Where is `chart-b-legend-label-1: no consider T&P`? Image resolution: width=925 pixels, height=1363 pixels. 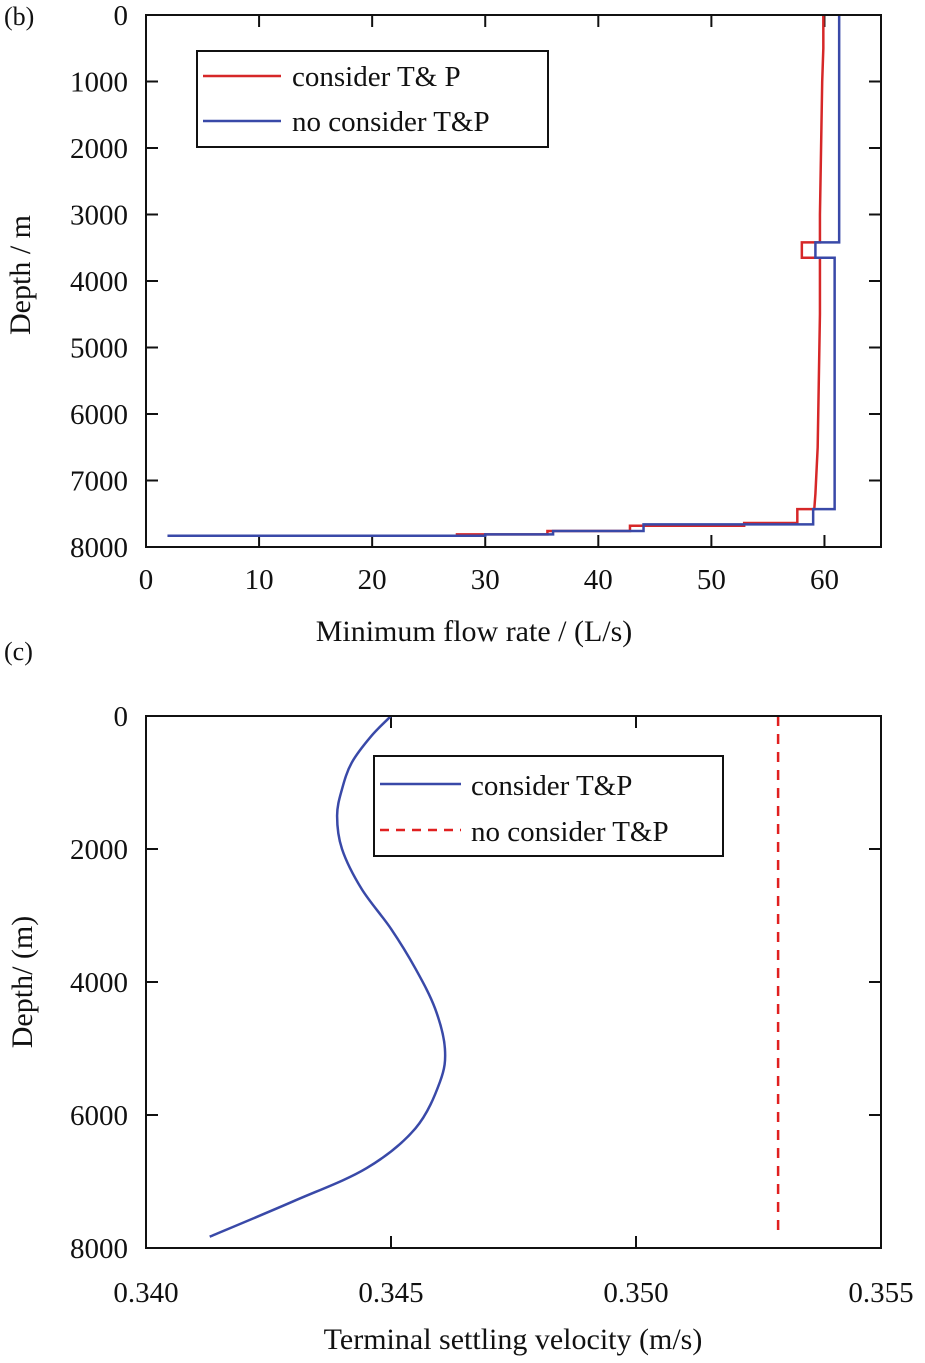 chart-b-legend-label-1: no consider T&P is located at coordinates (391, 122).